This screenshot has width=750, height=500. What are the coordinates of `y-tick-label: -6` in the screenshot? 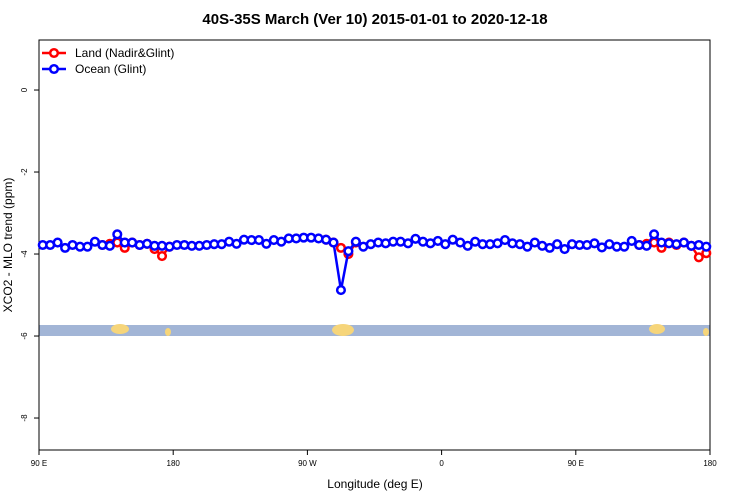 It's located at (24, 336).